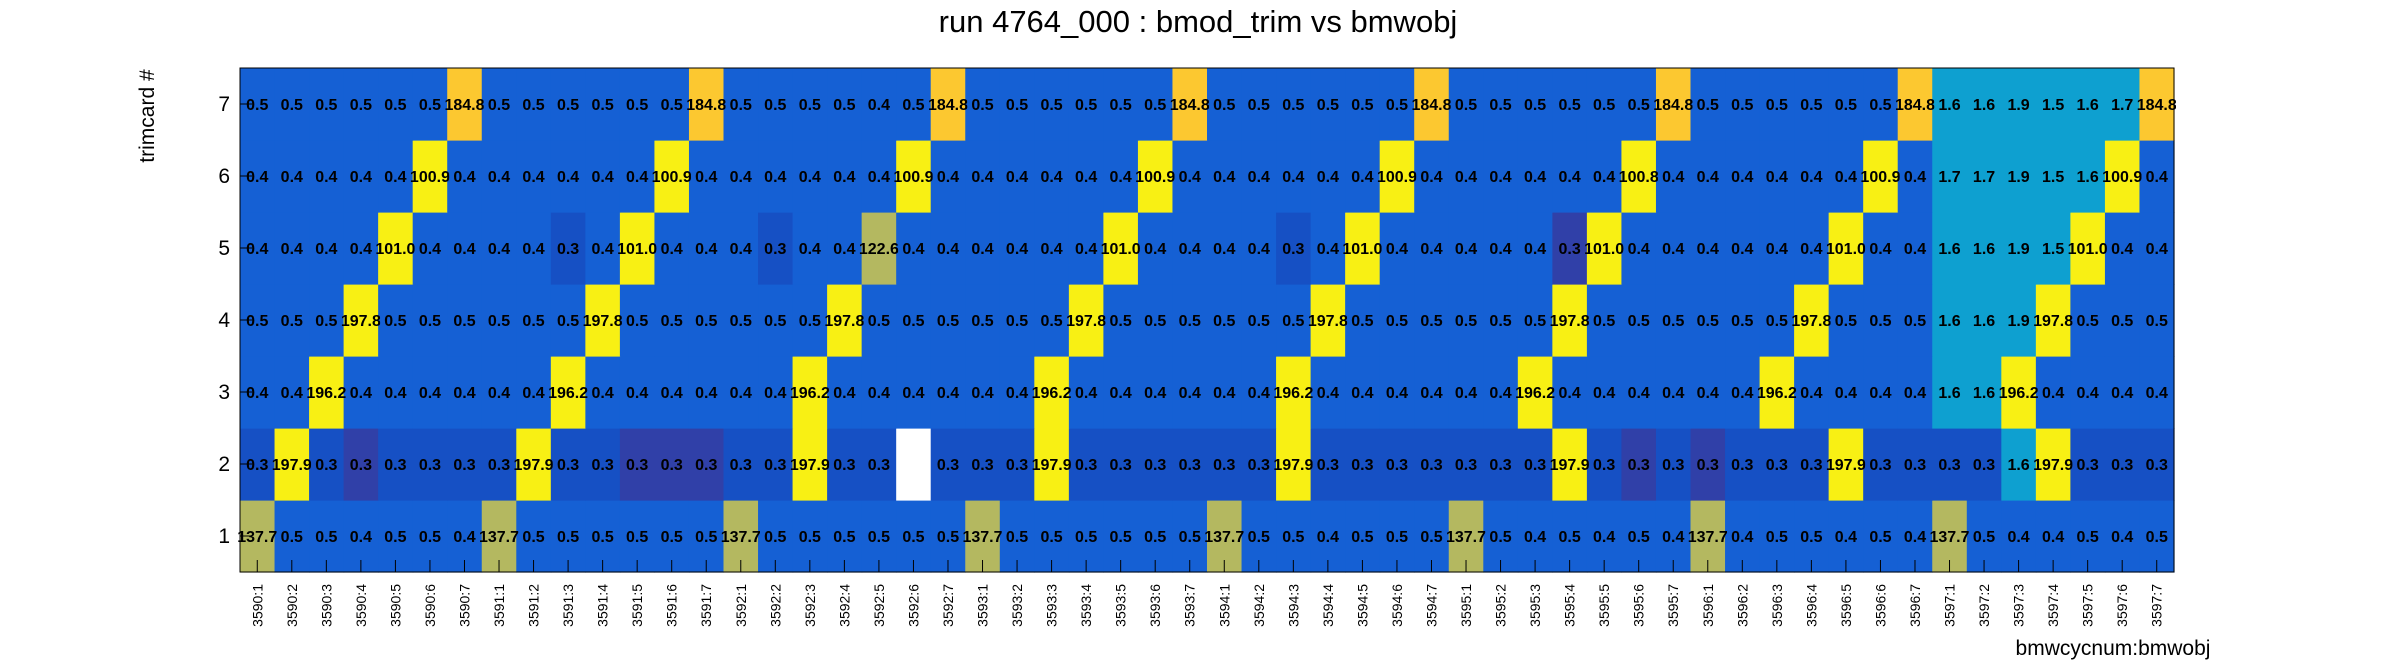  What do you see at coordinates (1052, 605) in the screenshot?
I see `x-tick-label: 3593:3` at bounding box center [1052, 605].